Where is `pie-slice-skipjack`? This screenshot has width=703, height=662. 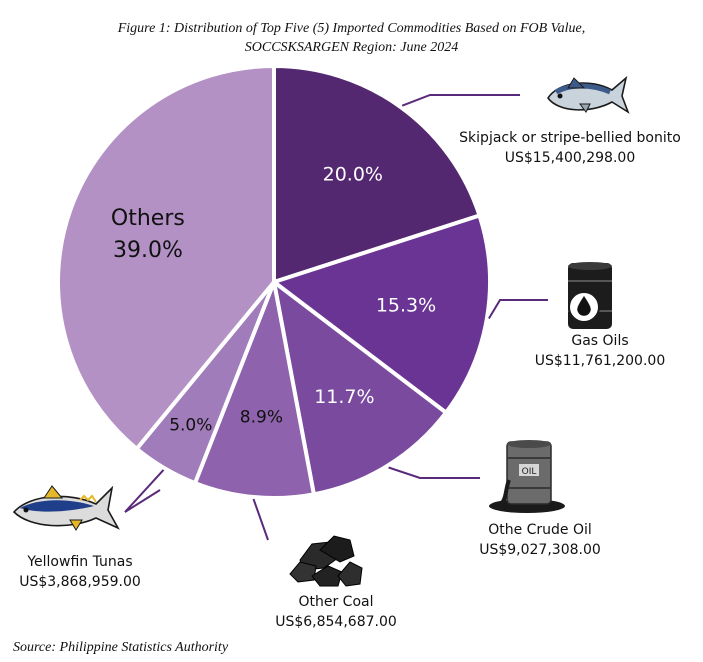 pie-slice-skipjack is located at coordinates (377, 174).